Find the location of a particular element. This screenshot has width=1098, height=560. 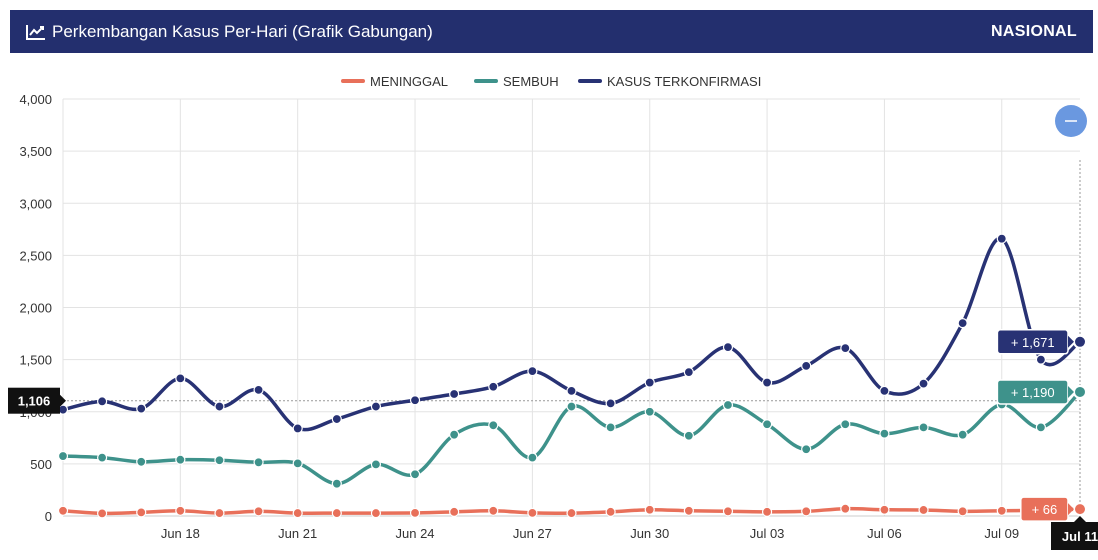

x-tick-label: Jun 30 is located at coordinates (649, 533).